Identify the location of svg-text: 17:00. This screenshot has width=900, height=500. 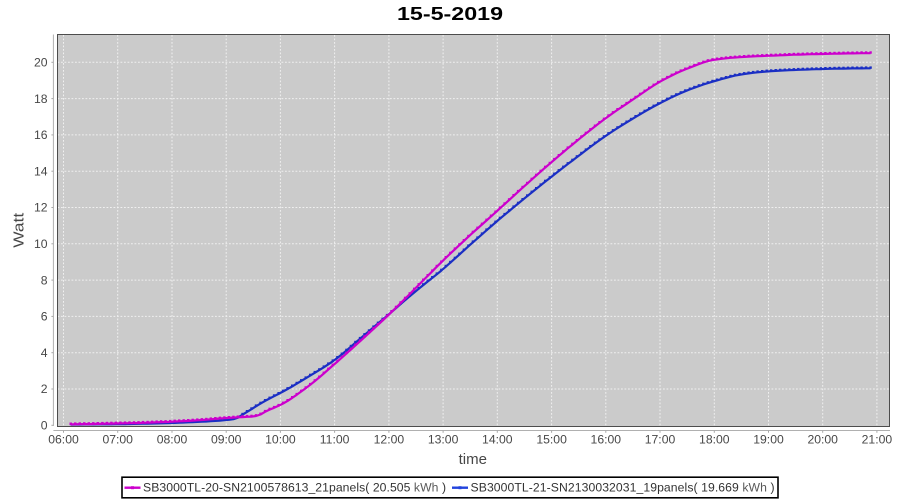
(660, 440).